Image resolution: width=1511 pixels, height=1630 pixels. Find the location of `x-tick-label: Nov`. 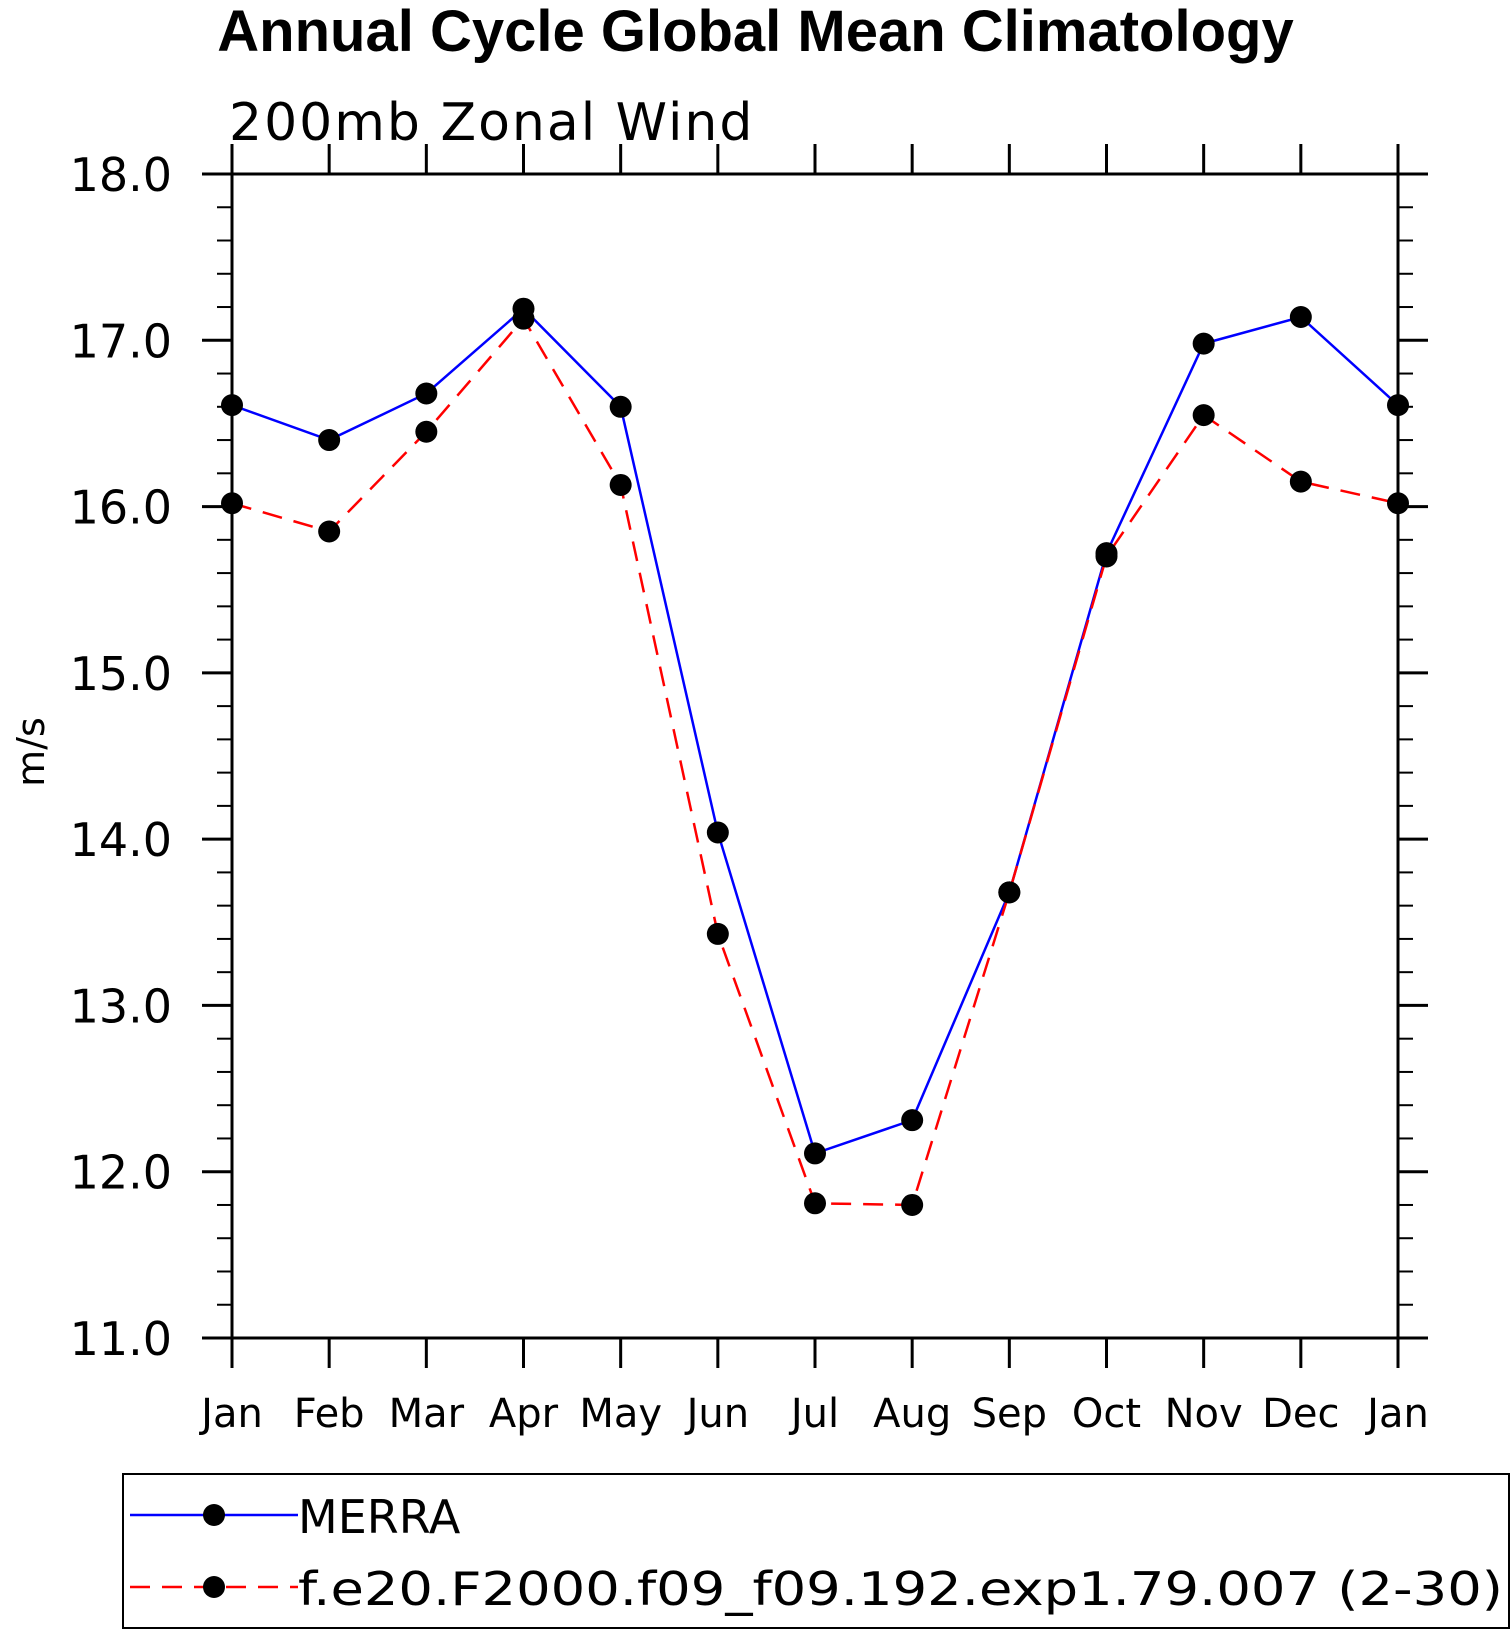

x-tick-label: Nov is located at coordinates (1204, 1414).